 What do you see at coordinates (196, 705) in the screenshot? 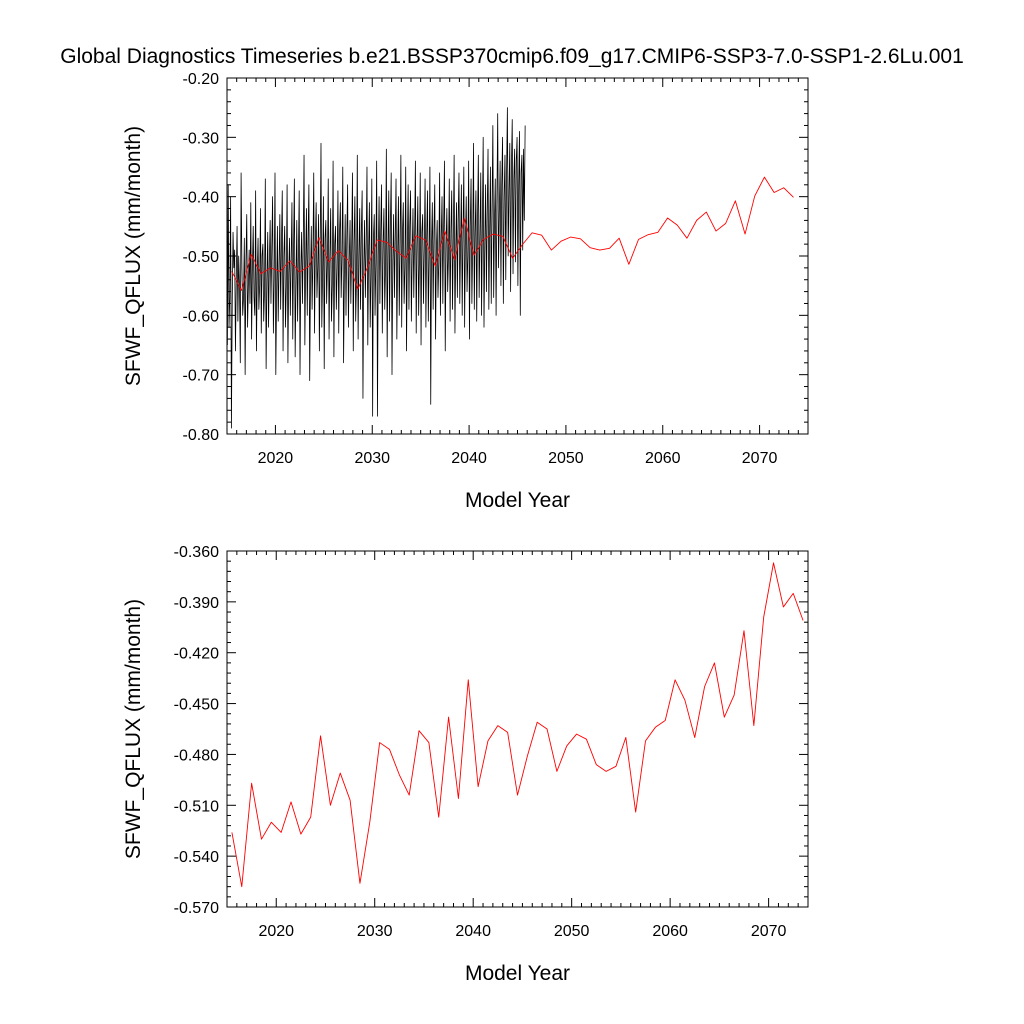
I see `y-tick-label: -0.450` at bounding box center [196, 705].